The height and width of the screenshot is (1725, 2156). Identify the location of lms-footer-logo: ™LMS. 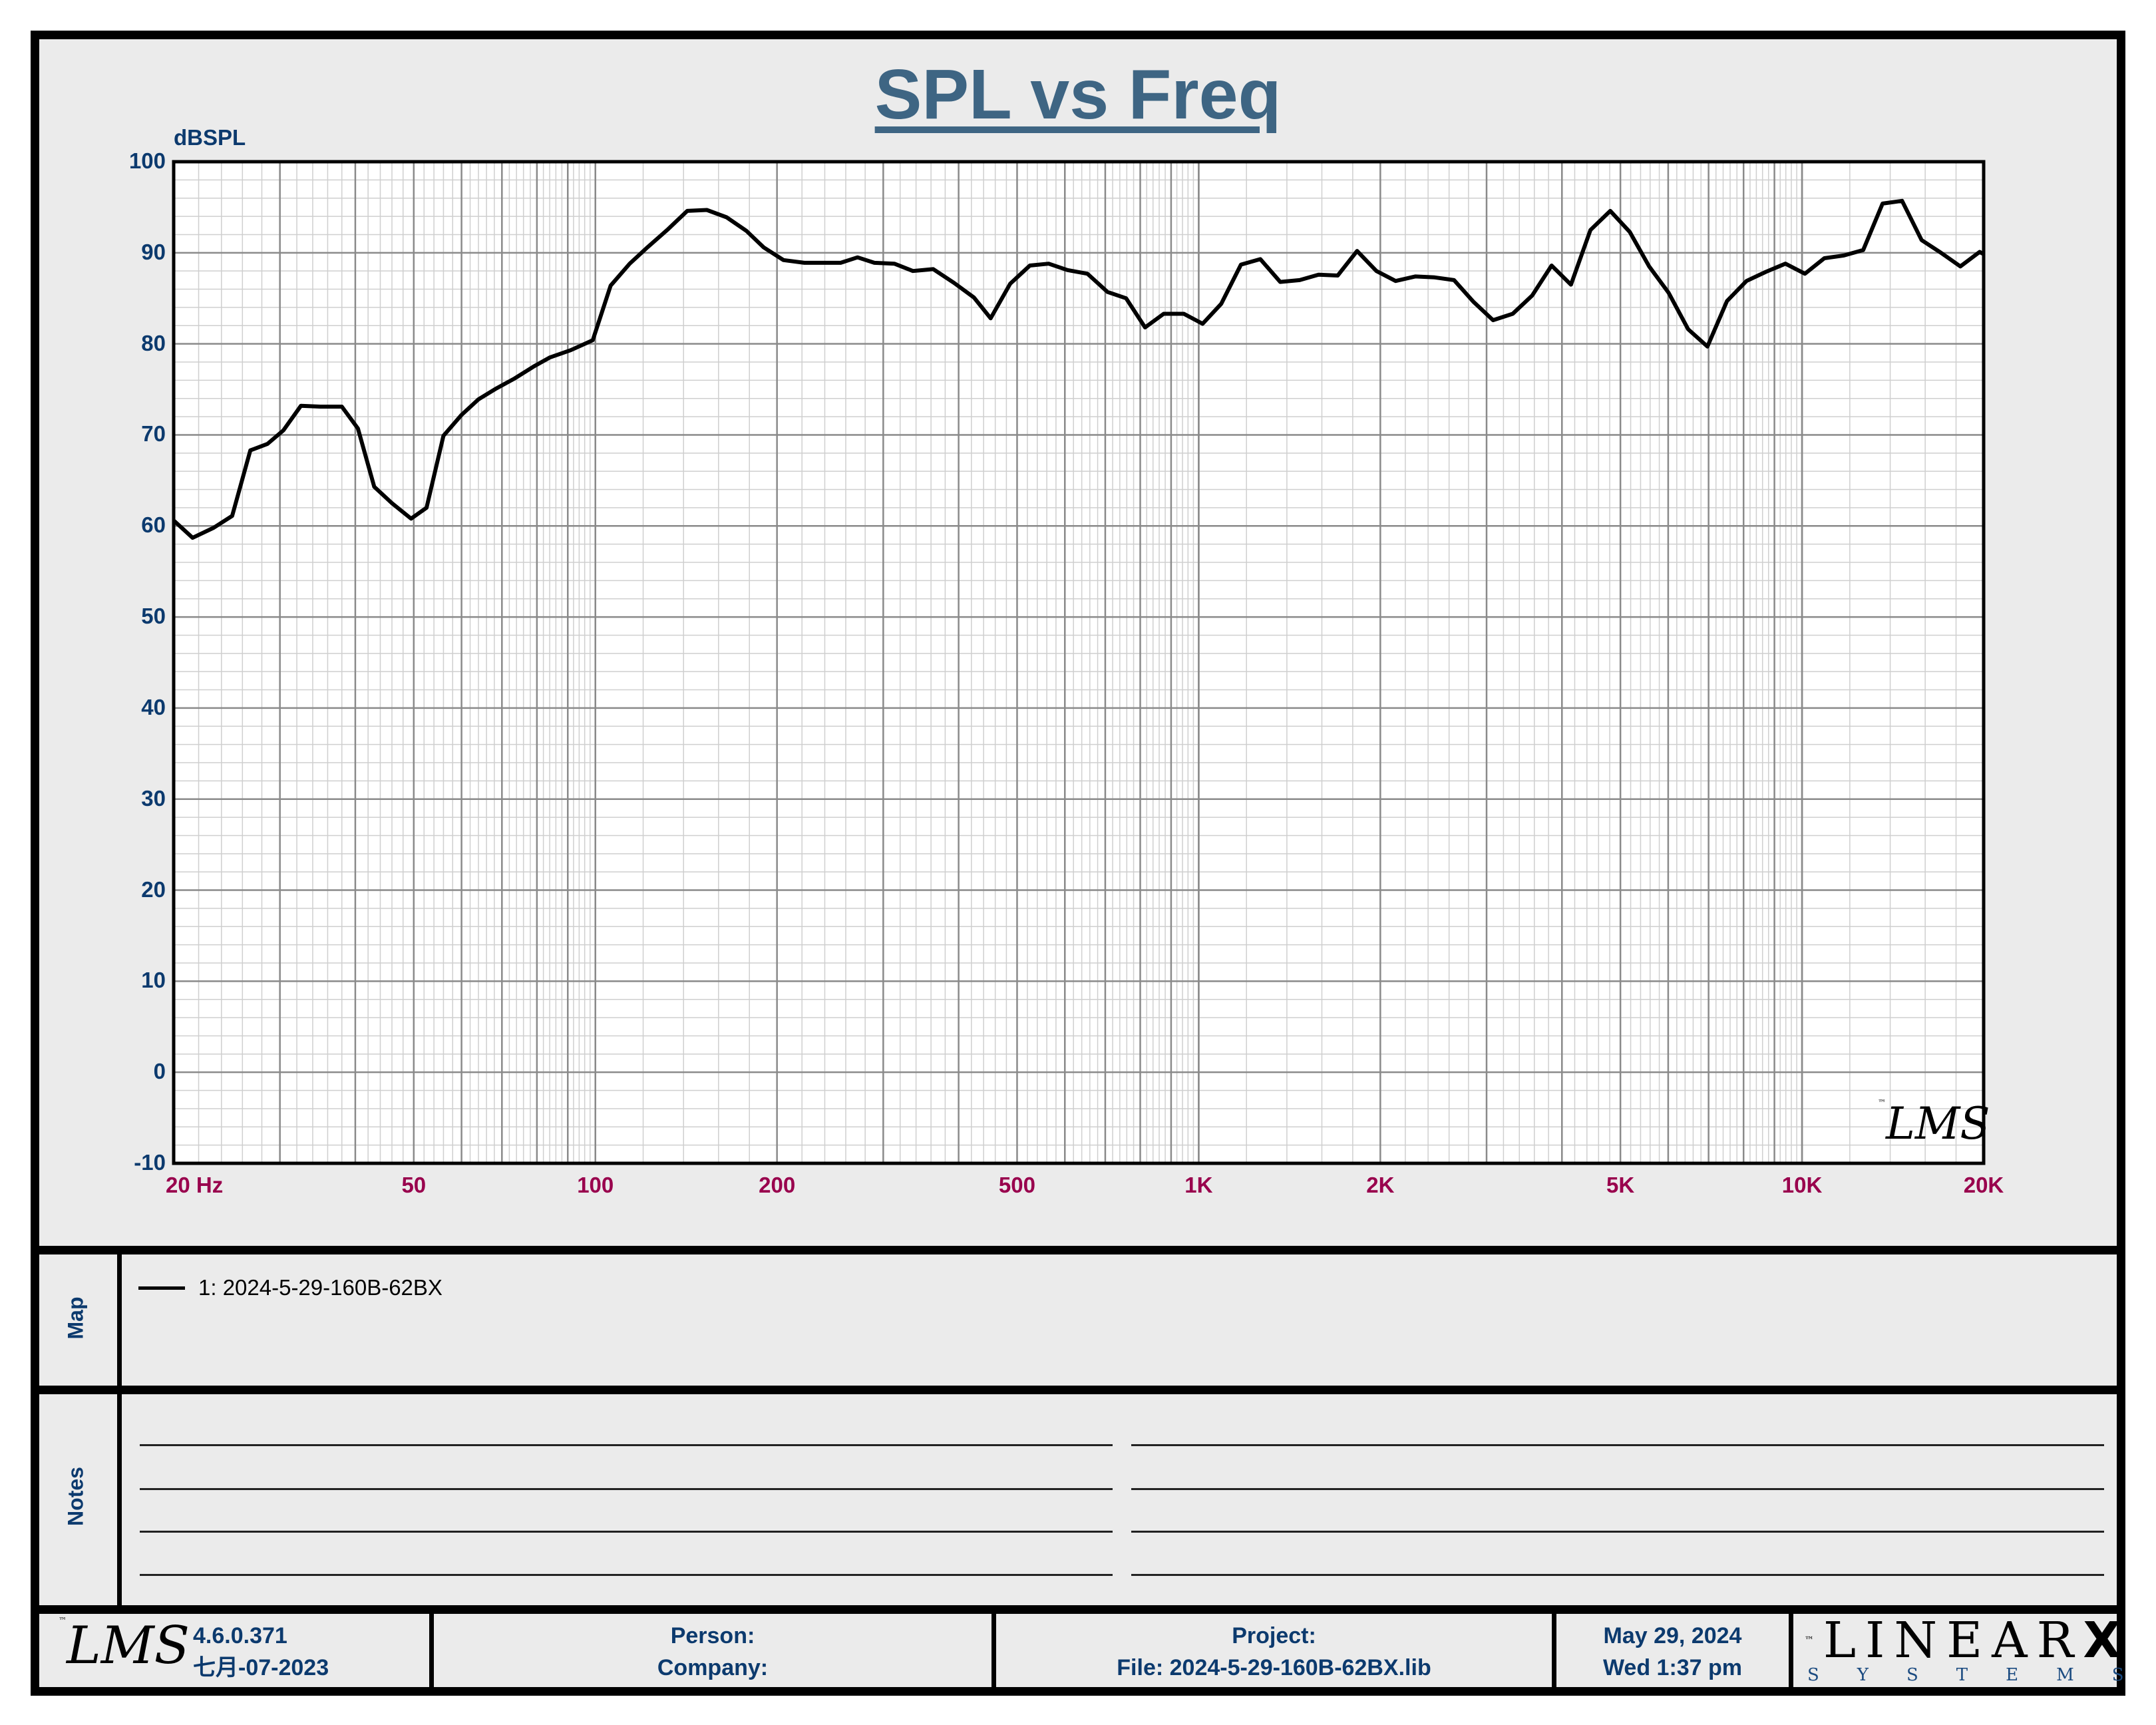
(124, 1646).